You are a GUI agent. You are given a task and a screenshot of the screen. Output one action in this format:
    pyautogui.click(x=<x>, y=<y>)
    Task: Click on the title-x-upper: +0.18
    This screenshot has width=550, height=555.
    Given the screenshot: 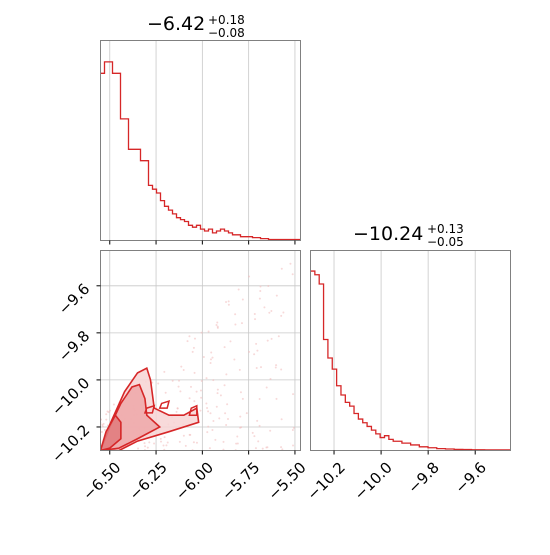 What is the action you would take?
    pyautogui.click(x=226, y=20)
    